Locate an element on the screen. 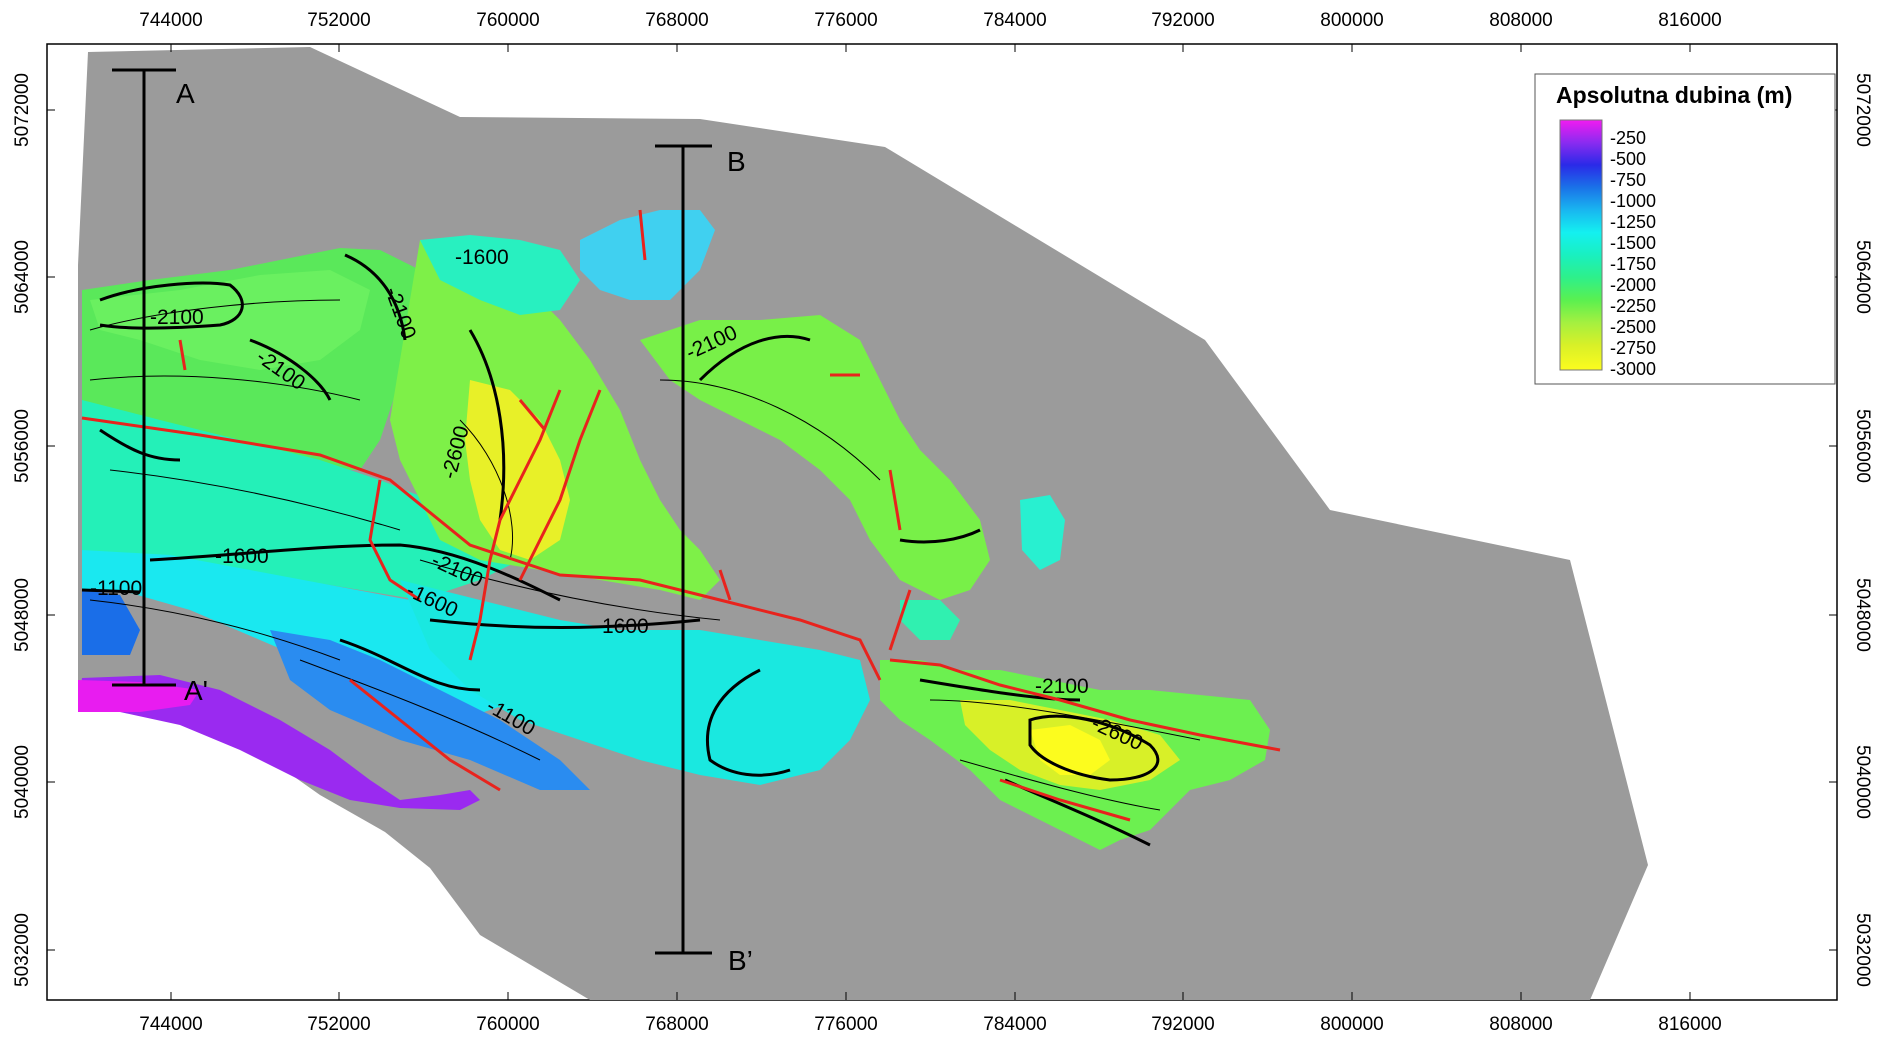  x-tick-bottom: 808000 is located at coordinates (1520, 1024).